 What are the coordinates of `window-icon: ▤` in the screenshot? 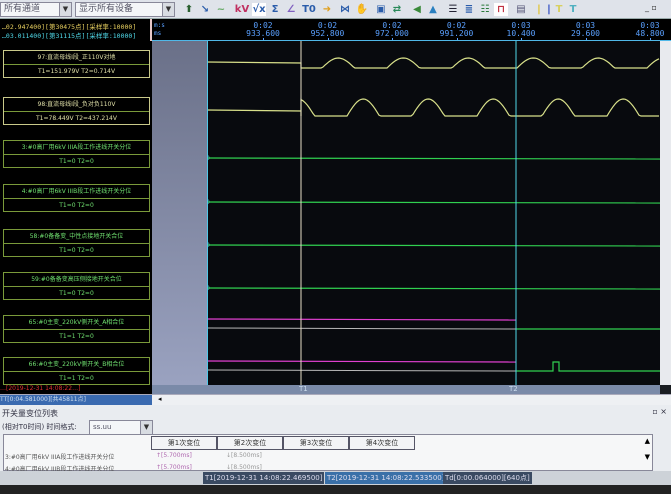 It's located at (521, 9).